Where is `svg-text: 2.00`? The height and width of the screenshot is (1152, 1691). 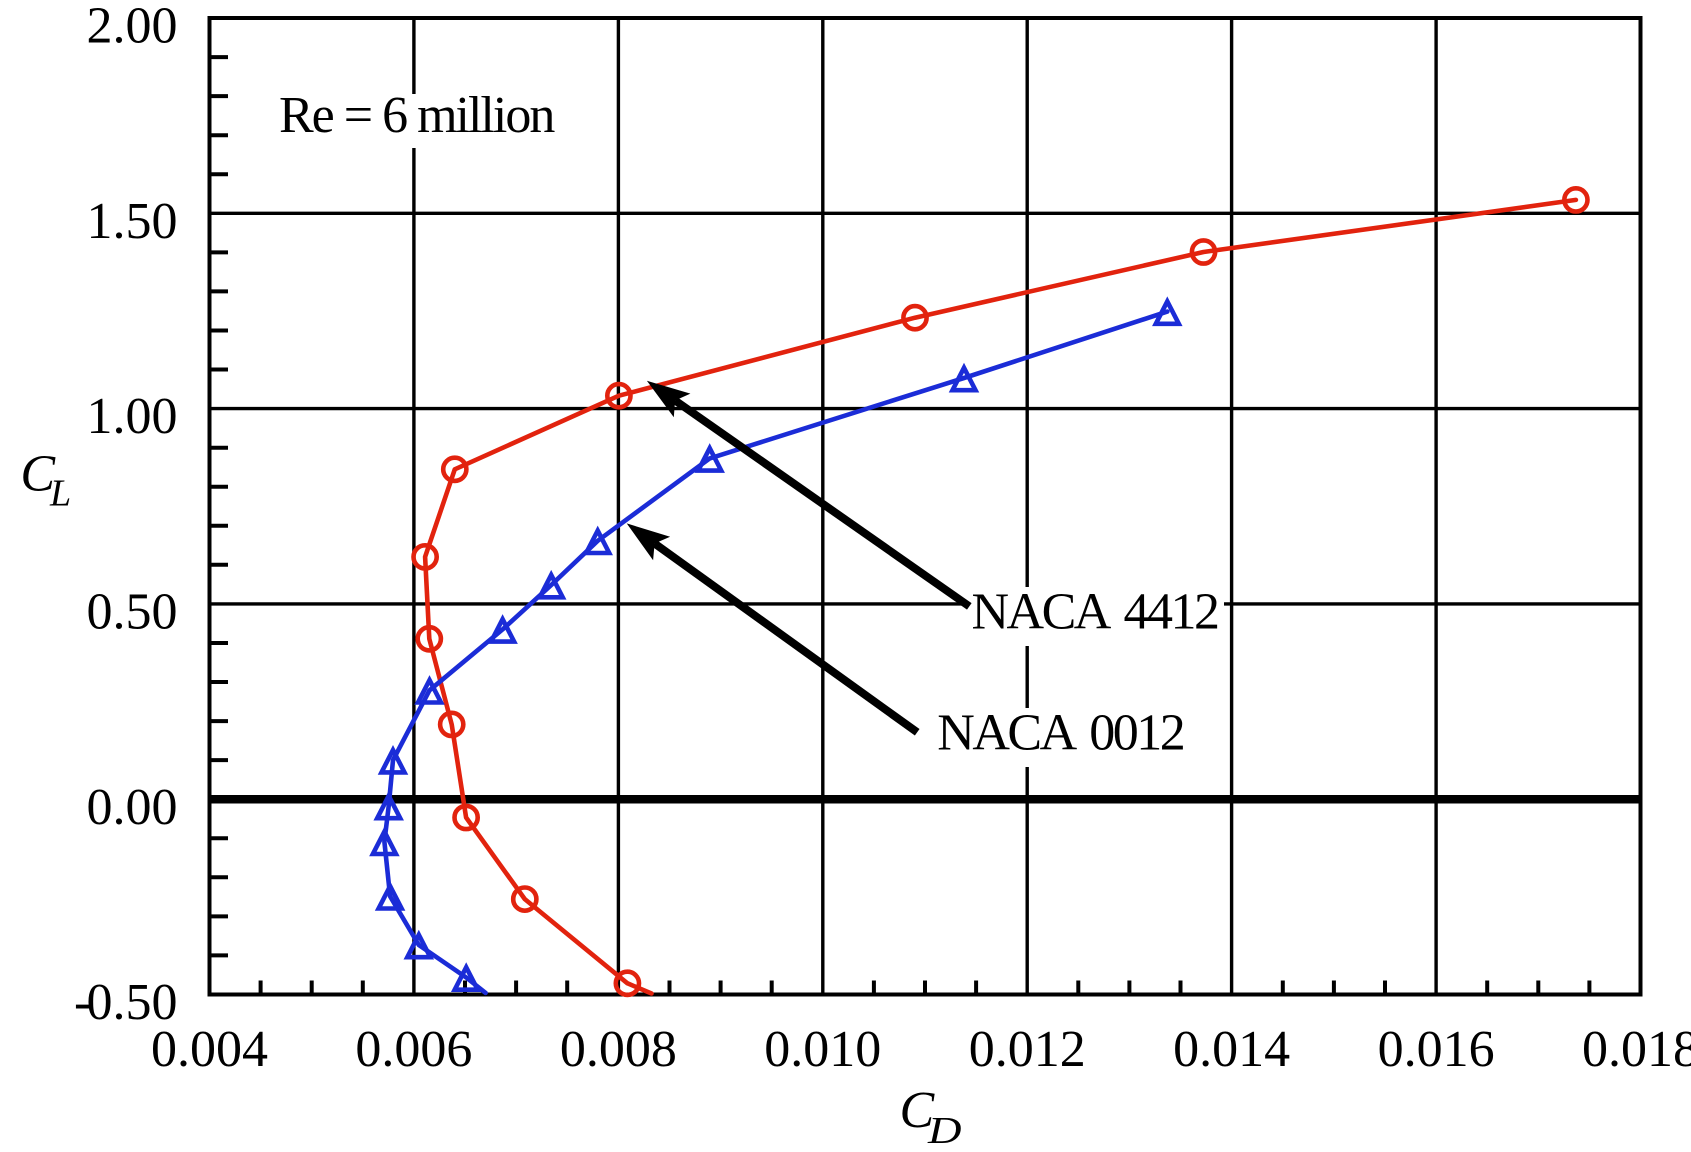
svg-text: 2.00 is located at coordinates (132, 27).